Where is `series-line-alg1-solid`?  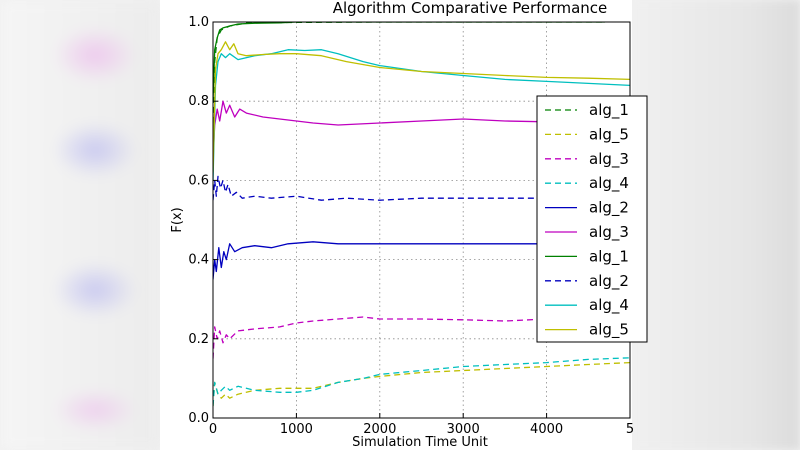 series-line-alg1-solid is located at coordinates (409, 62).